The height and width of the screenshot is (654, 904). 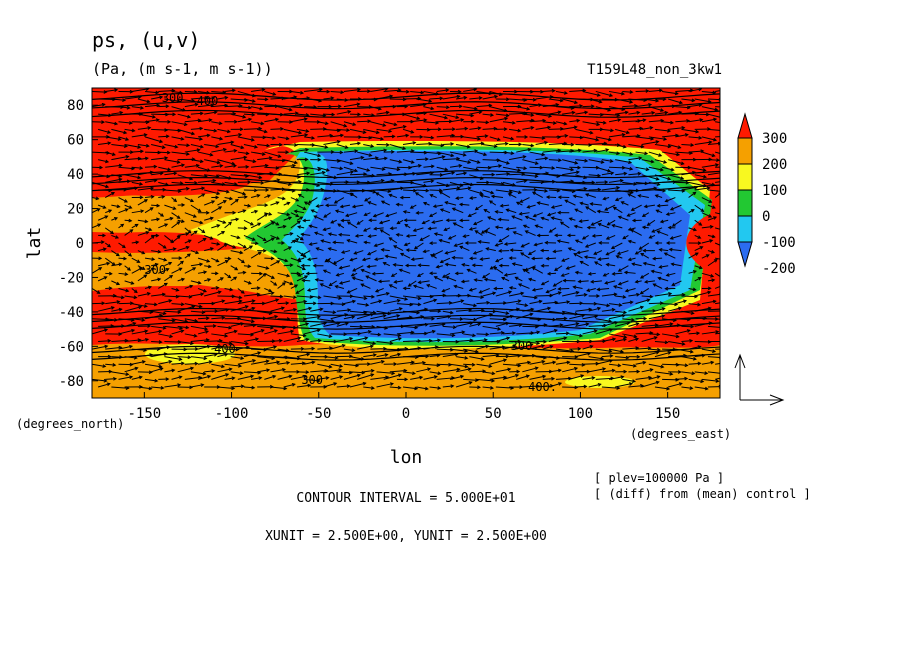 I want to click on colorbar-top-arrow, so click(x=745, y=125).